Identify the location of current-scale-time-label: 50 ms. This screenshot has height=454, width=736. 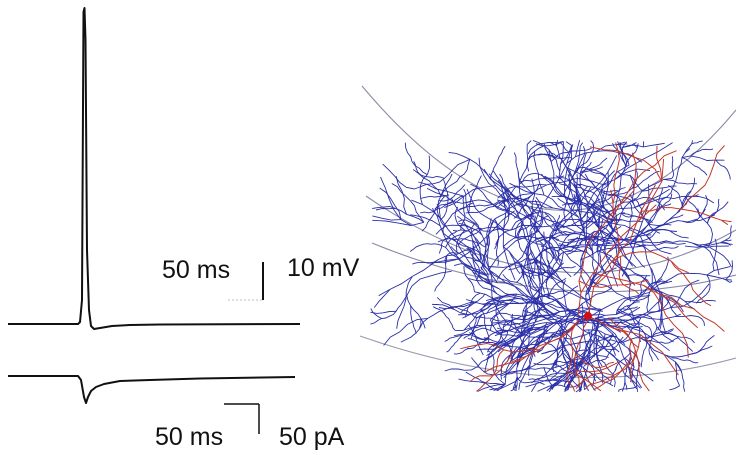
(189, 437).